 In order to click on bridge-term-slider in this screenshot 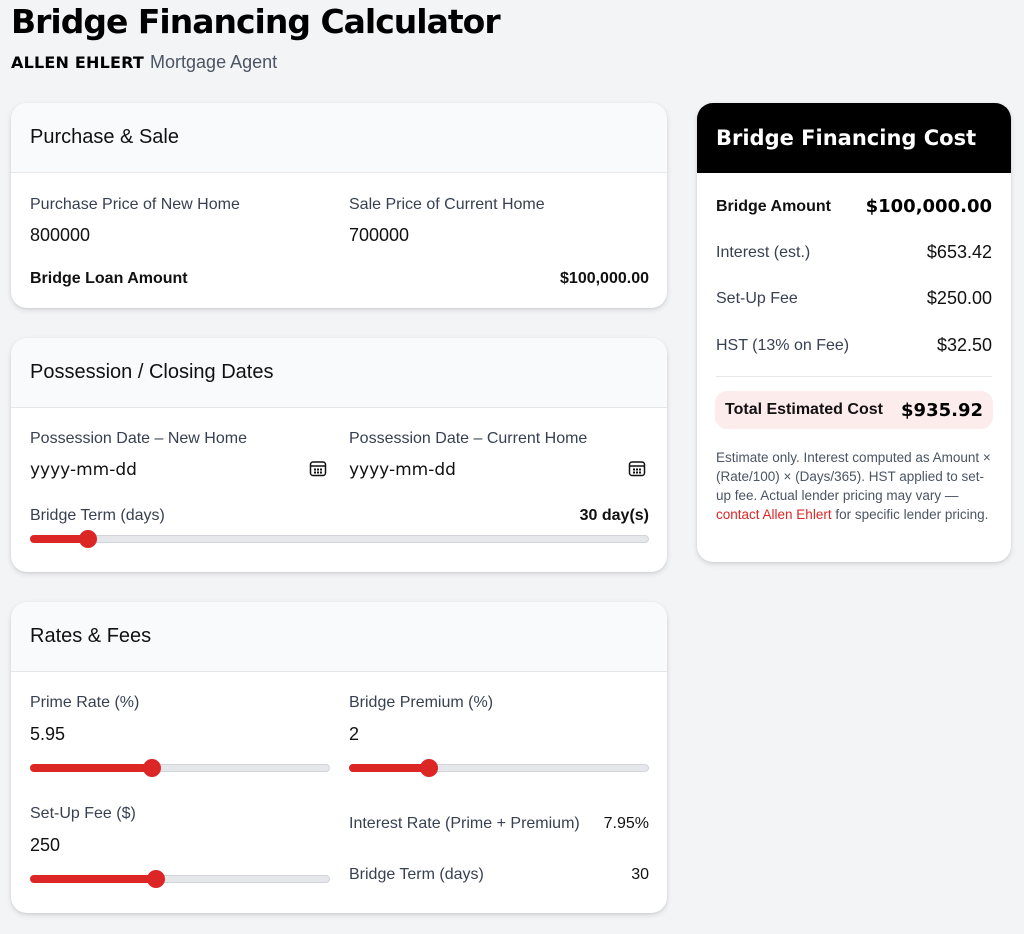, I will do `click(339, 539)`.